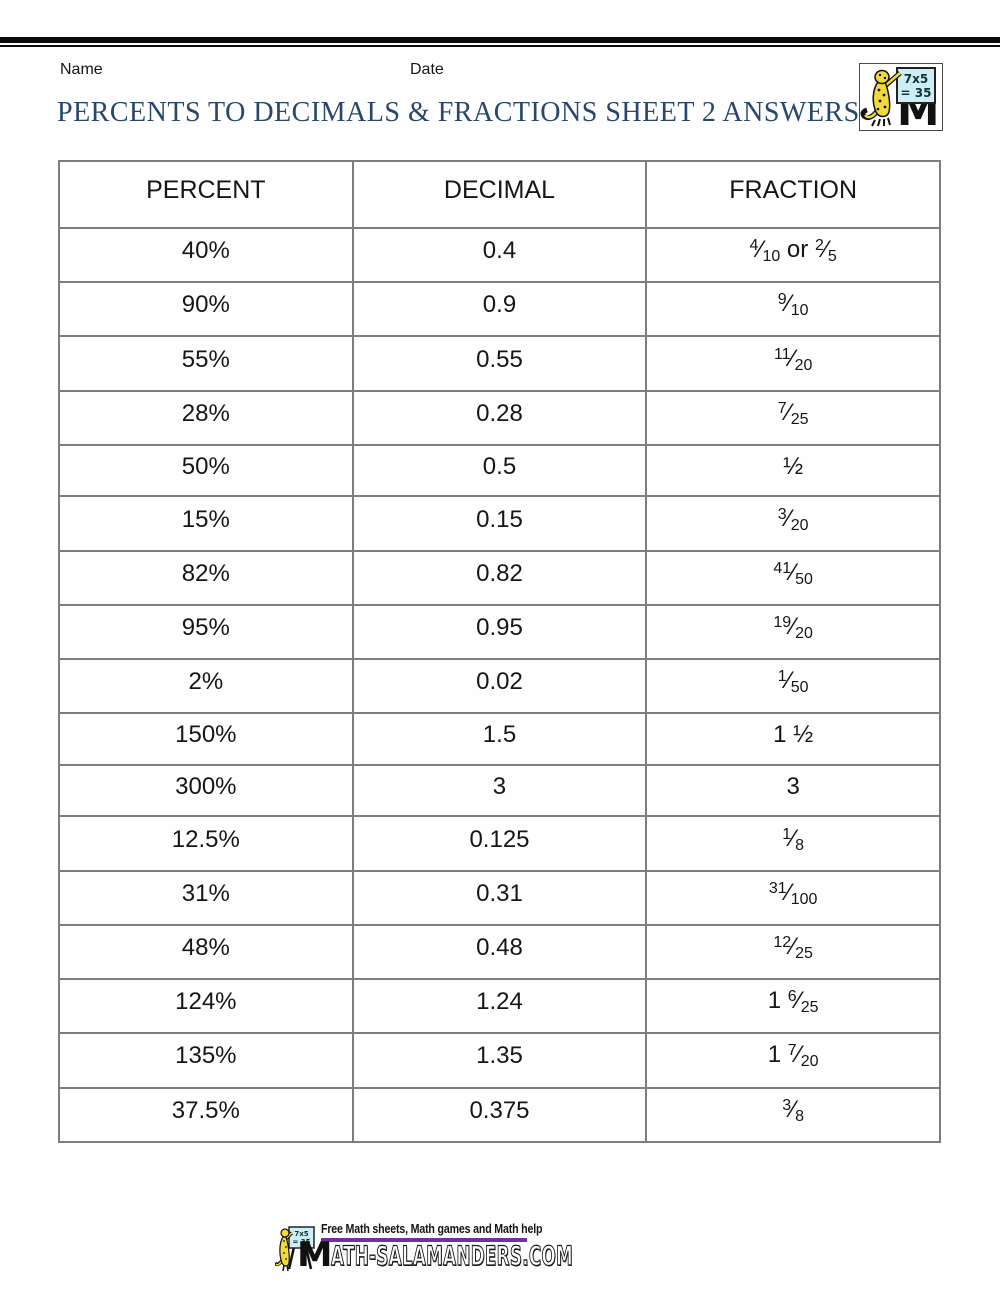  Describe the element at coordinates (451, 1256) in the screenshot. I see `wordmark-text: ATH-SALAMANDERS.COM` at that location.